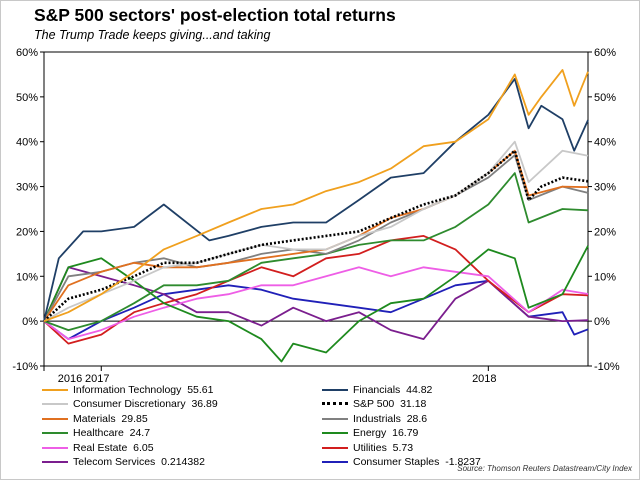 Image resolution: width=640 pixels, height=480 pixels. What do you see at coordinates (27, 232) in the screenshot?
I see `y-tick-label-left: 20%` at bounding box center [27, 232].